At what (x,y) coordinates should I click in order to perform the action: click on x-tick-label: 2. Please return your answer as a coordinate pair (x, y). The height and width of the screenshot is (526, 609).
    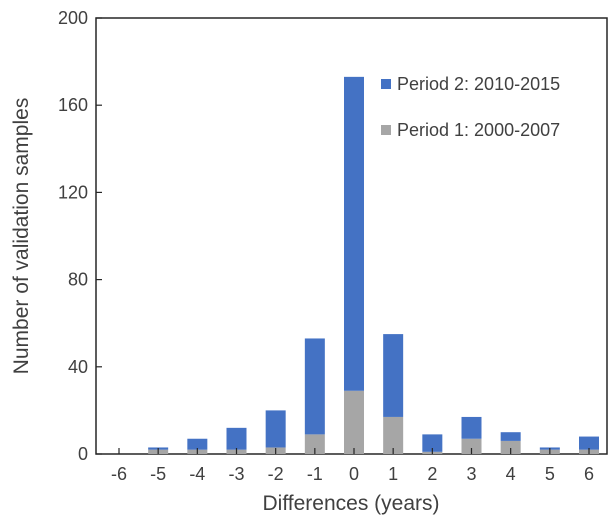
    Looking at the image, I should click on (432, 474).